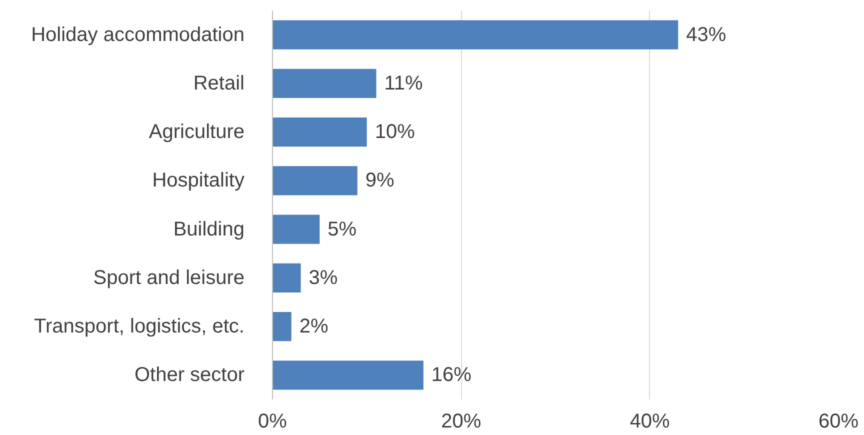 The height and width of the screenshot is (435, 864). I want to click on data-label: 10%, so click(395, 132).